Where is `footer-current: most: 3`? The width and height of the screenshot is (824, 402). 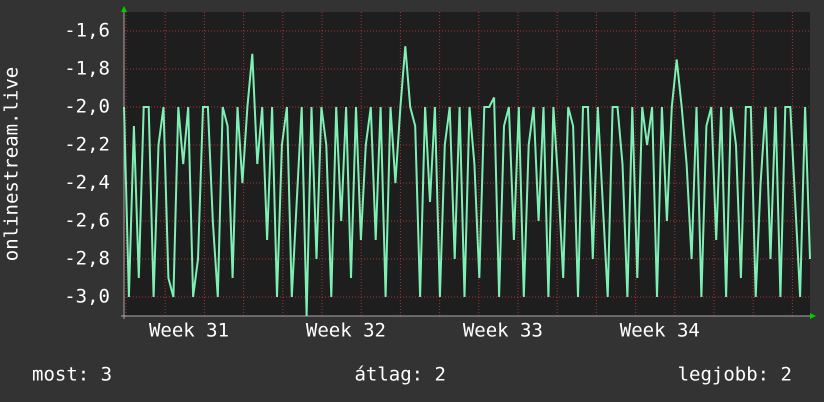 footer-current: most: 3 is located at coordinates (72, 375).